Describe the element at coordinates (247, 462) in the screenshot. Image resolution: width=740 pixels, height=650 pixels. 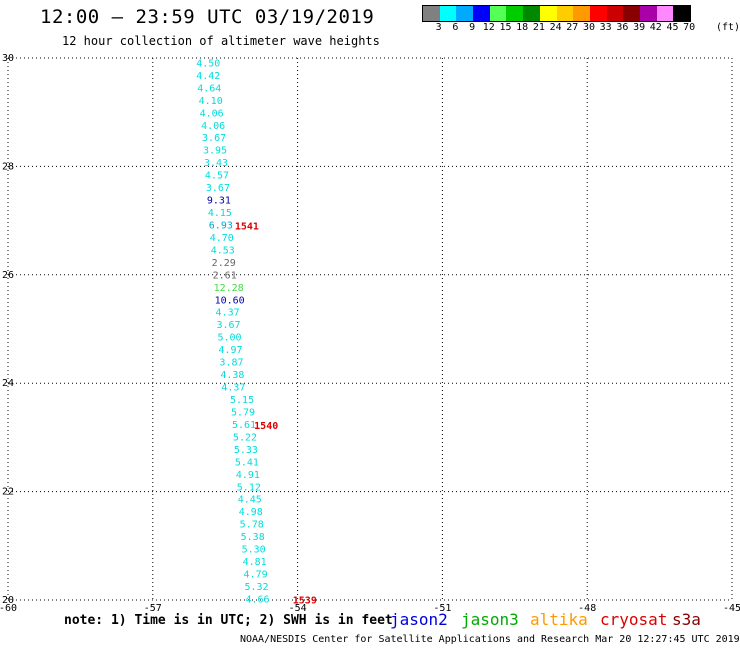
I see `wave-height-value: 5.41` at that location.